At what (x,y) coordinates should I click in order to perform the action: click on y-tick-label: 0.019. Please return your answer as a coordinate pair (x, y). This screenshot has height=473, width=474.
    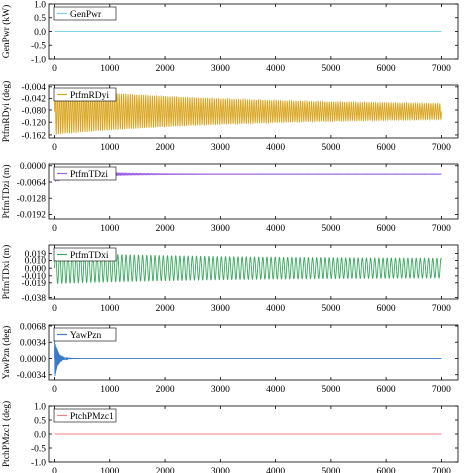
    Looking at the image, I should click on (36, 255).